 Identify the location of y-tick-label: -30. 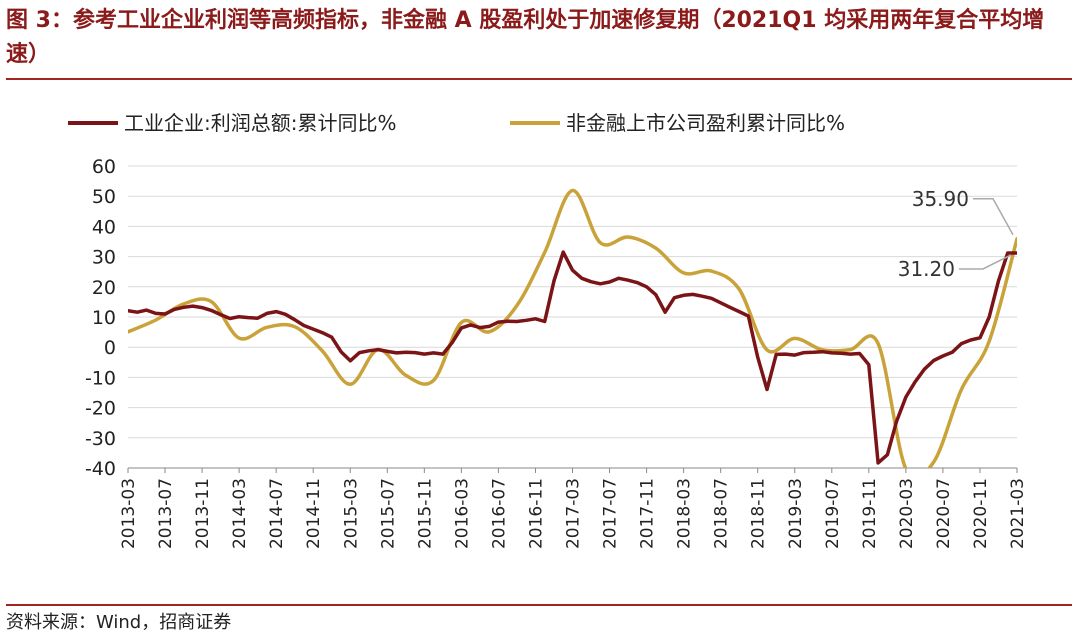
(100, 439).